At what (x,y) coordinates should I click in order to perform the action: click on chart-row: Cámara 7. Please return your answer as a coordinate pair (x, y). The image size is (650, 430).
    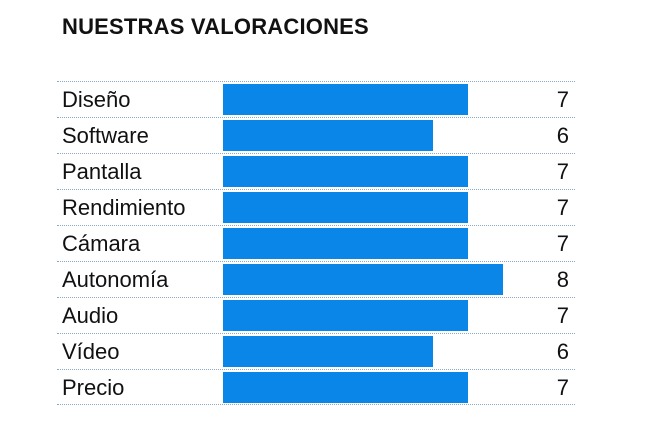
    Looking at the image, I should click on (316, 243).